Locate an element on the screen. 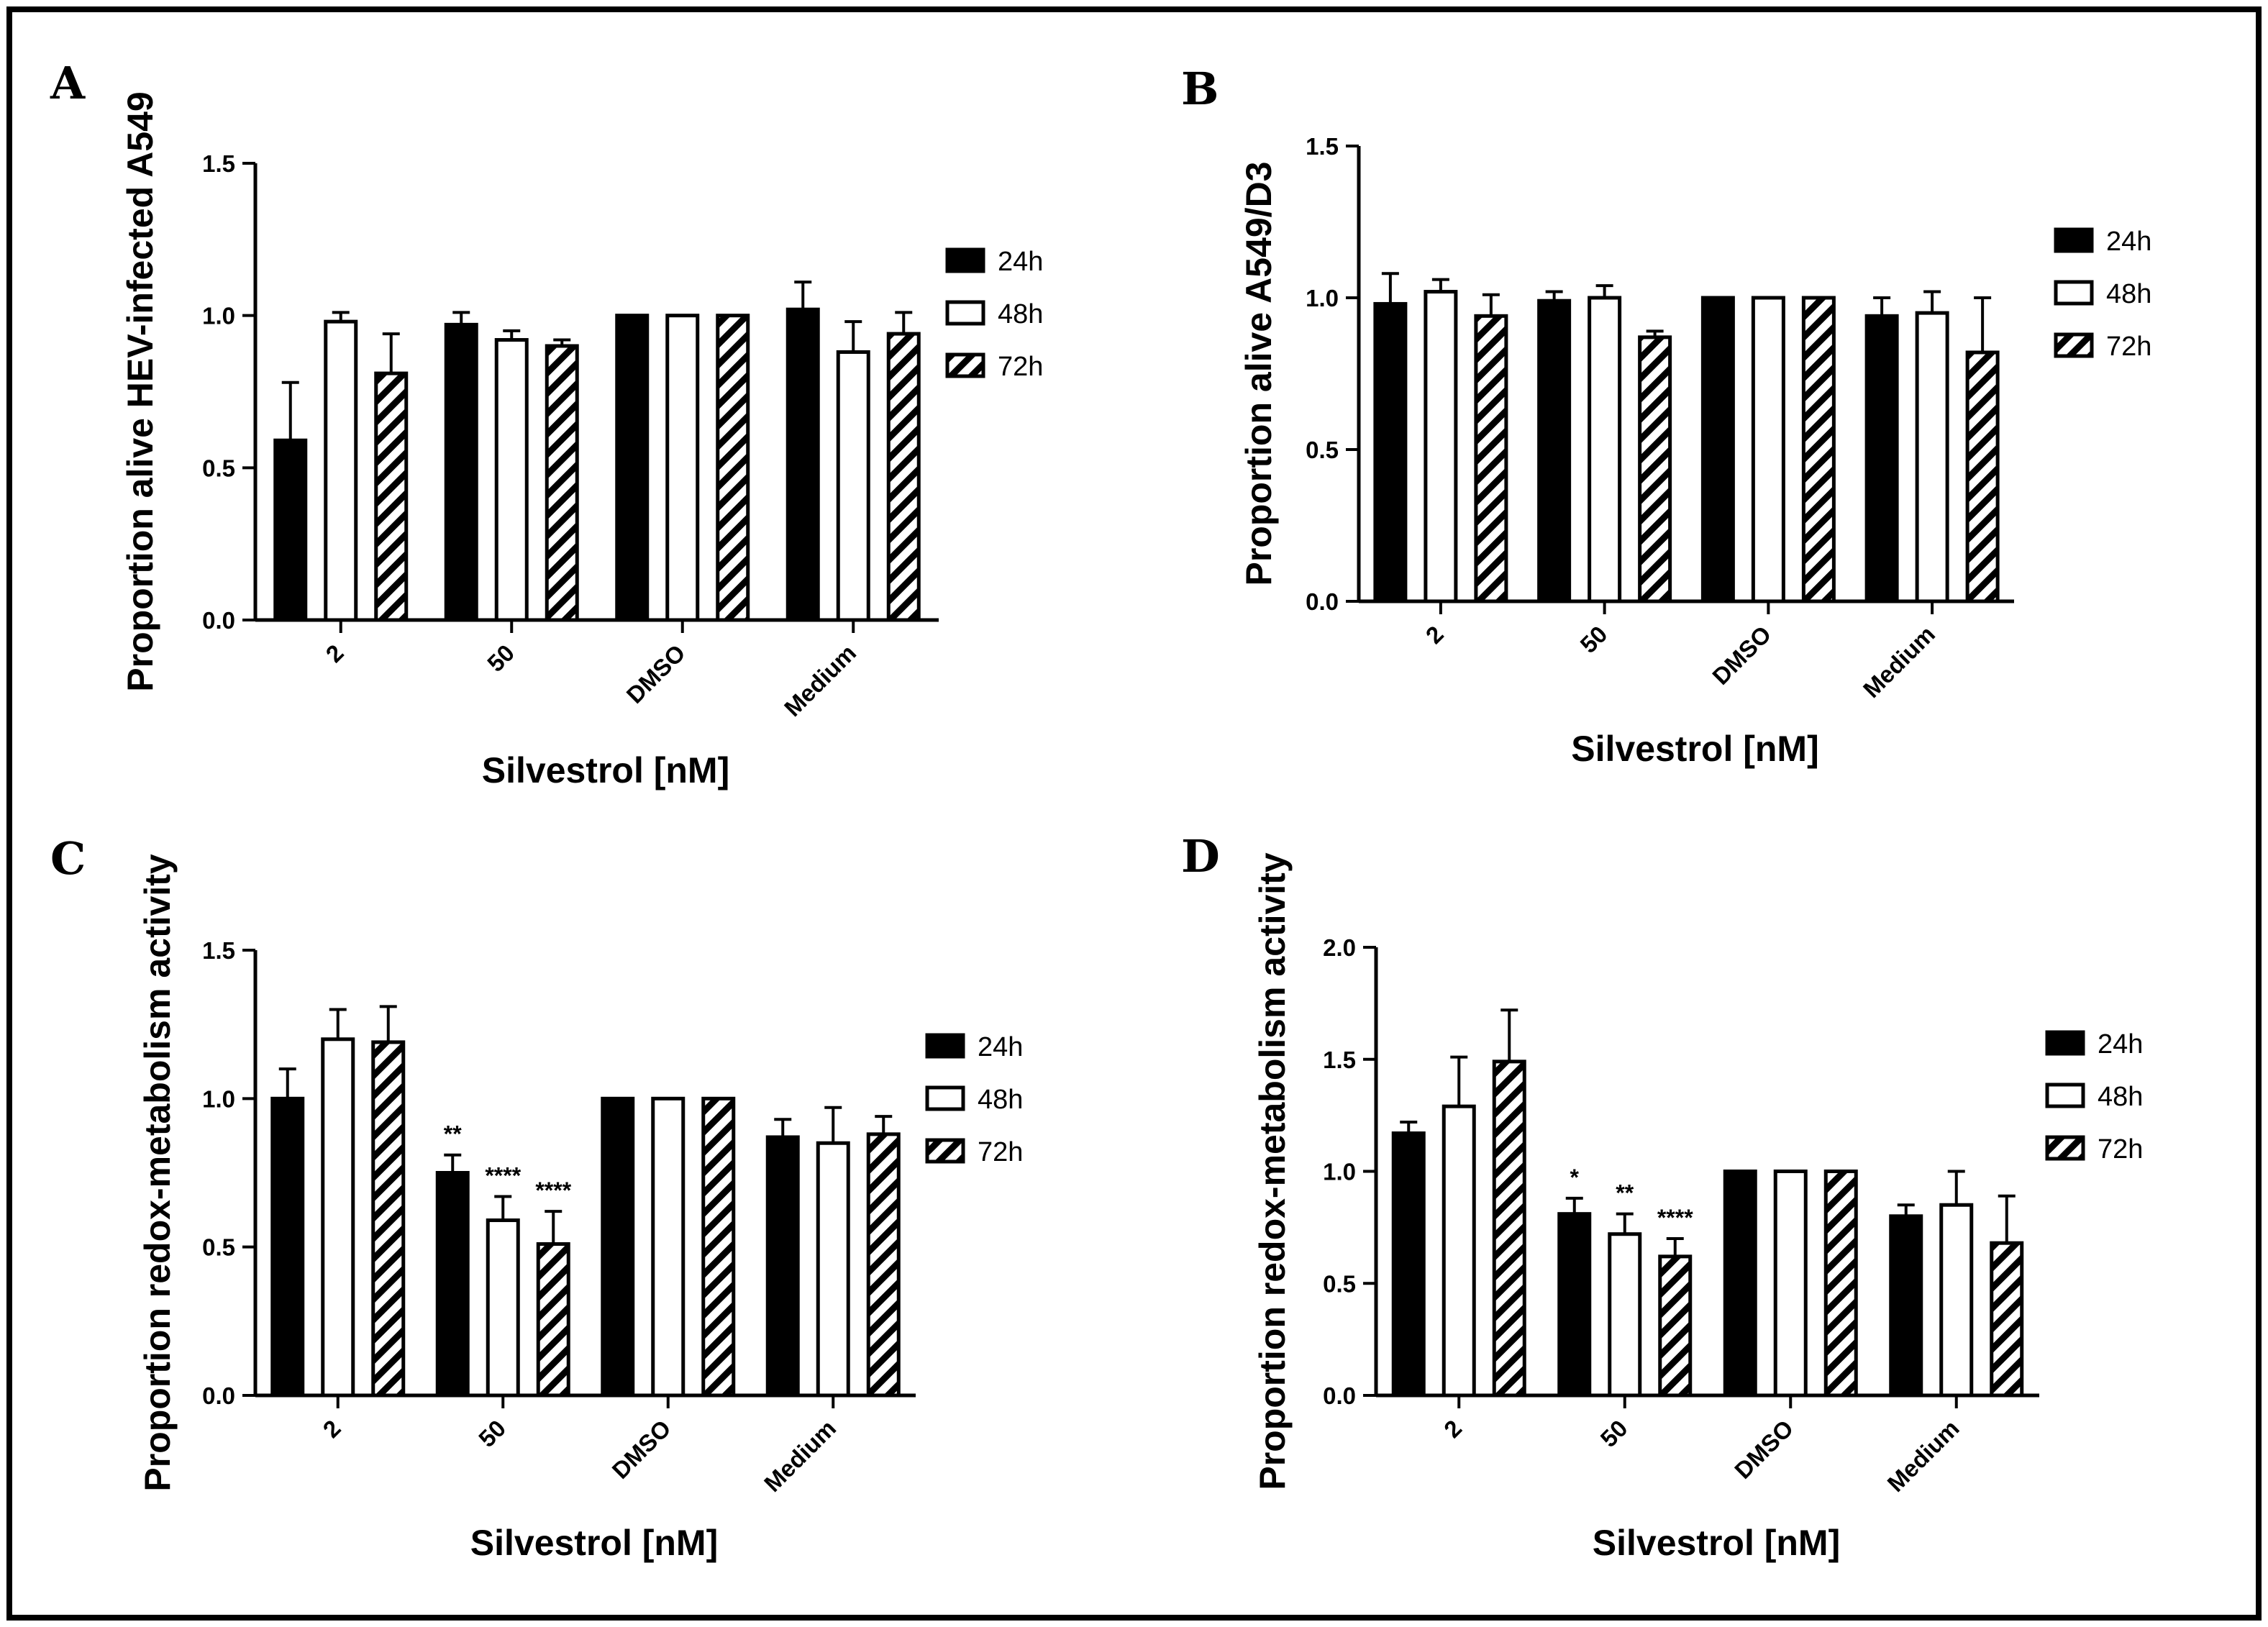  significance-marker: * is located at coordinates (1575, 1177).